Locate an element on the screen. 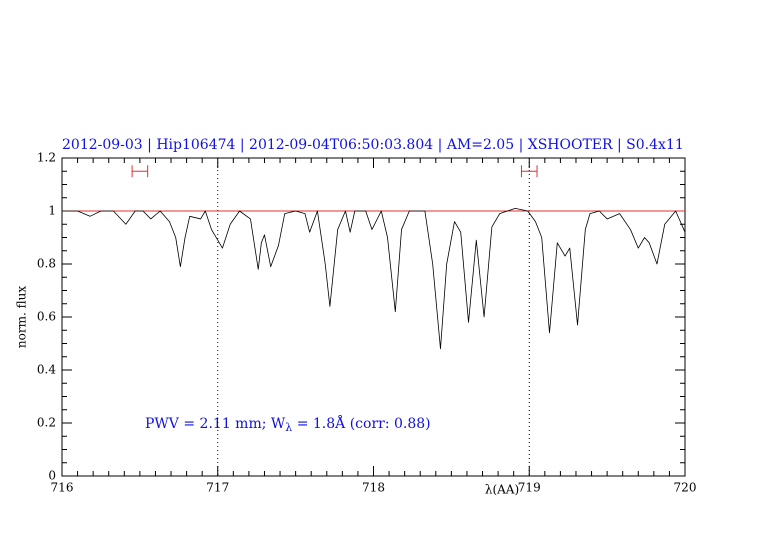  x-tick-label: 717 is located at coordinates (217, 488).